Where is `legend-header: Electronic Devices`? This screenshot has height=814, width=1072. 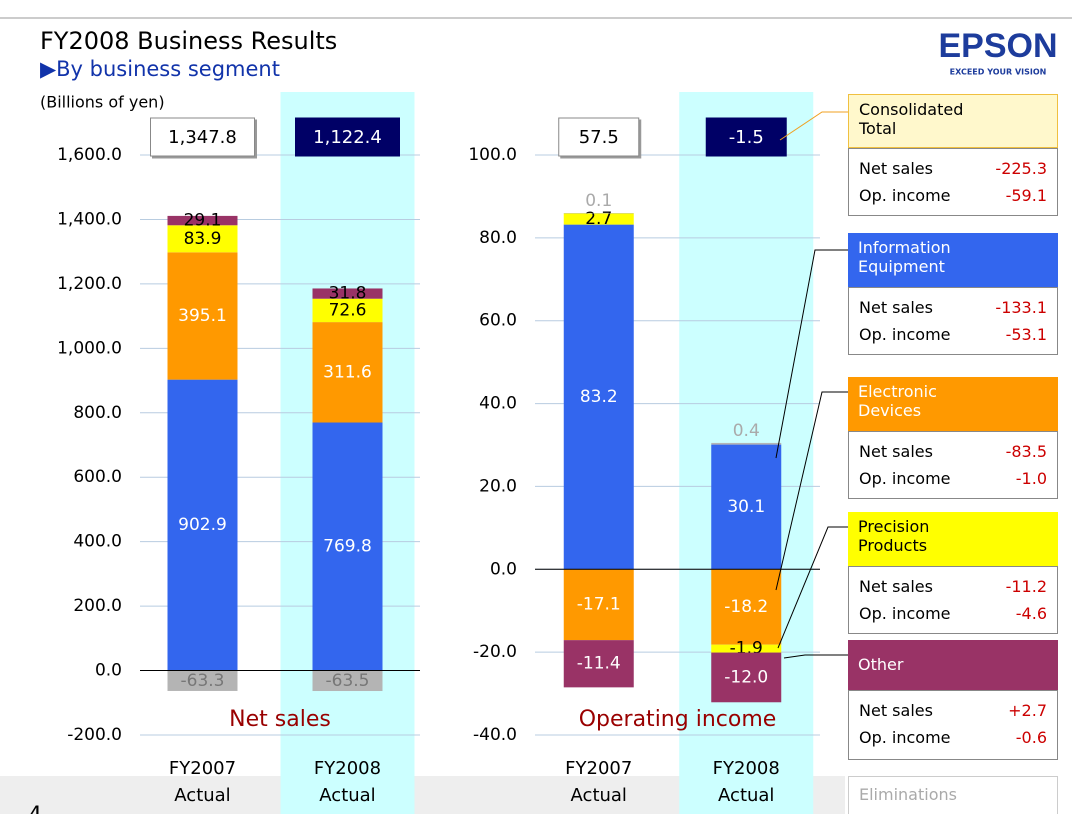 legend-header: Electronic Devices is located at coordinates (953, 404).